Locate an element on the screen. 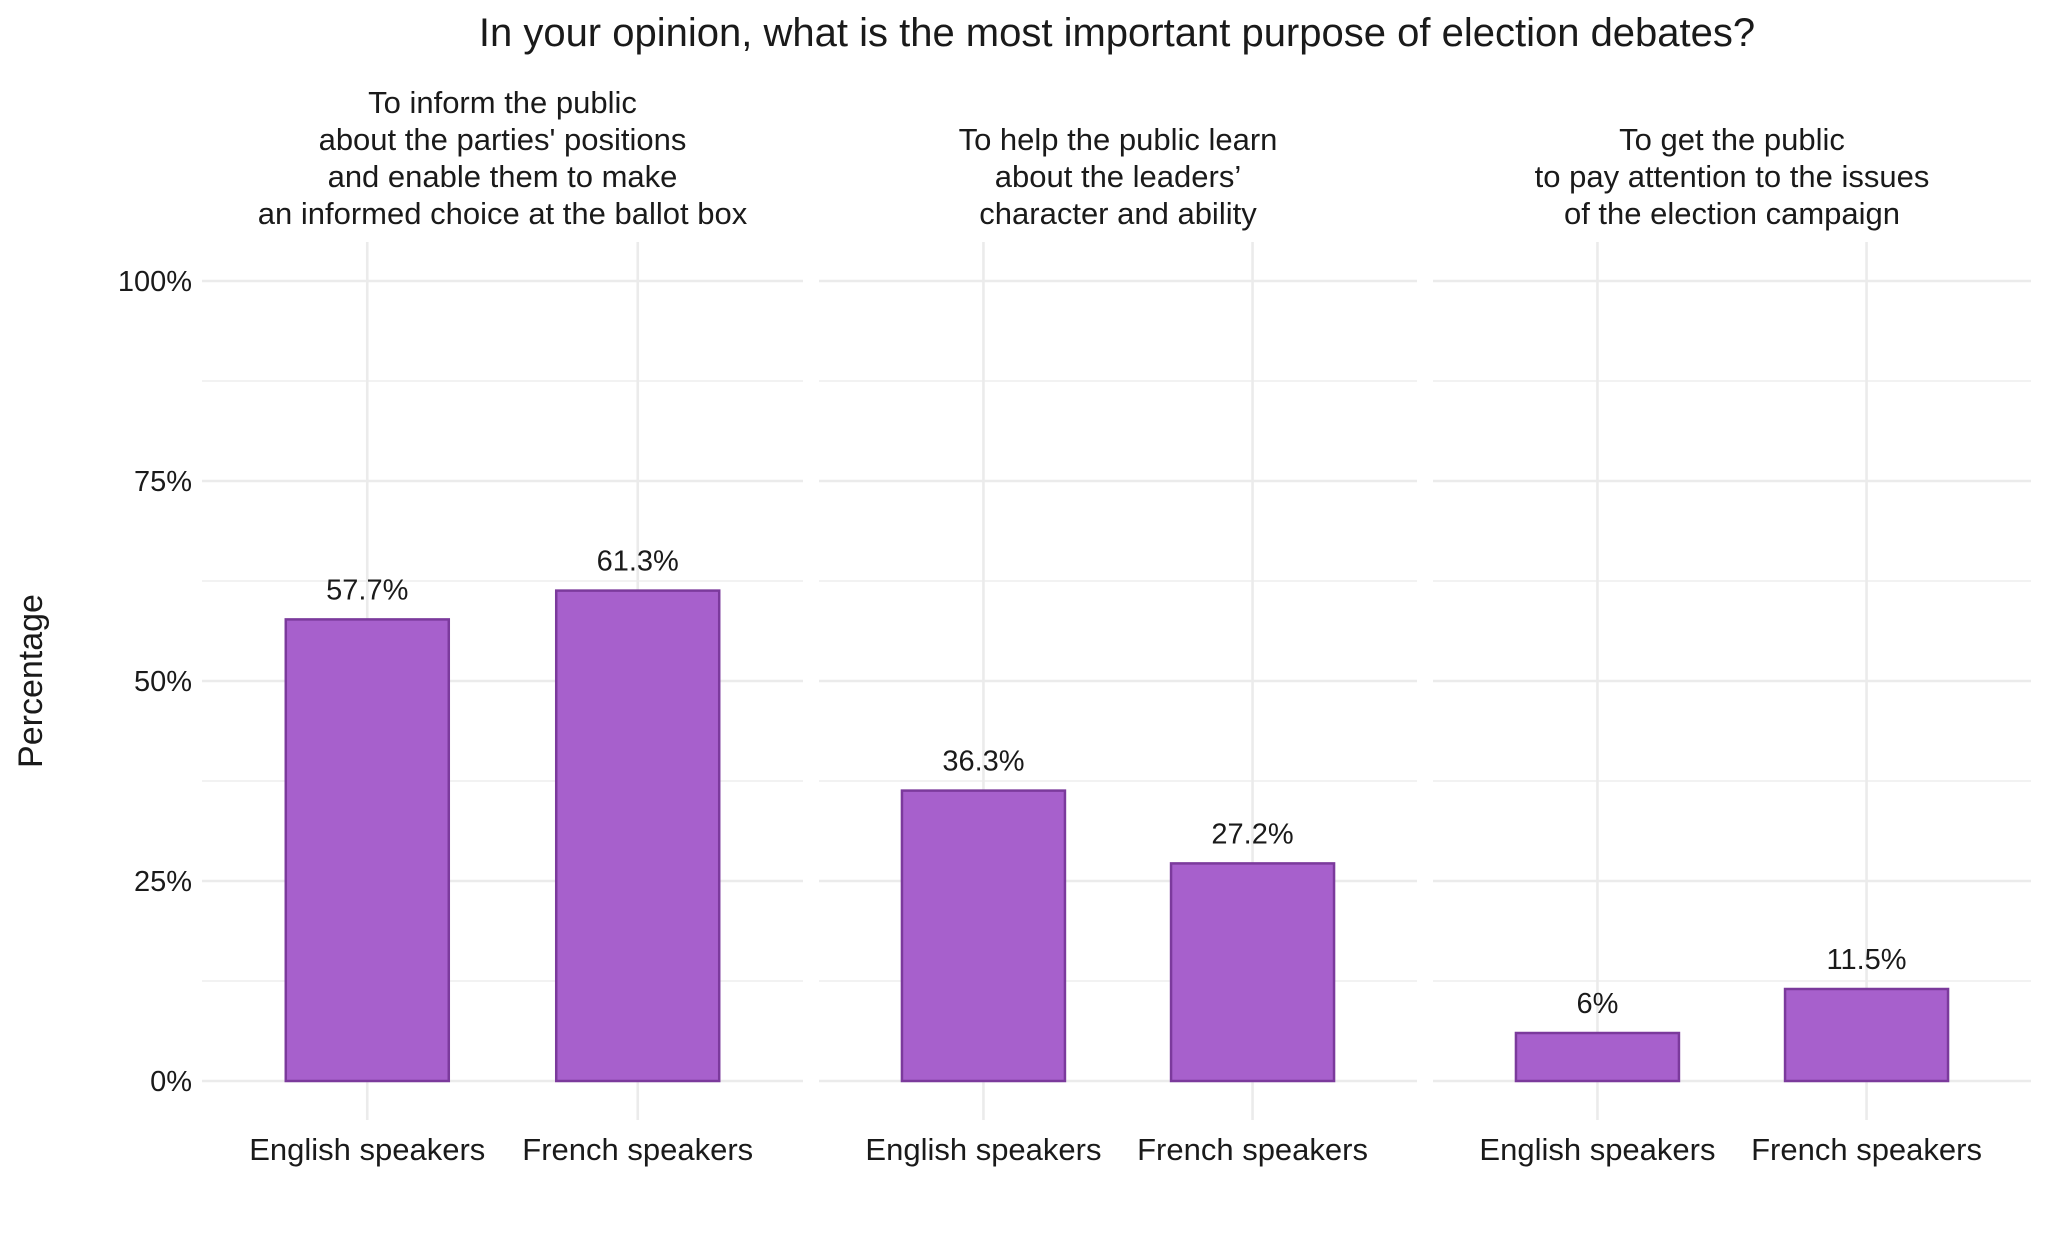 The width and height of the screenshot is (2048, 1234). panel-title-line: To help the public learn is located at coordinates (1118, 139).